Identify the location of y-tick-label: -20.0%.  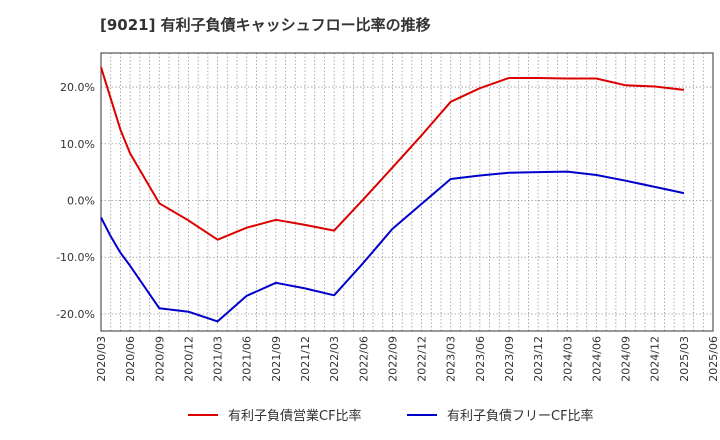
(75, 314).